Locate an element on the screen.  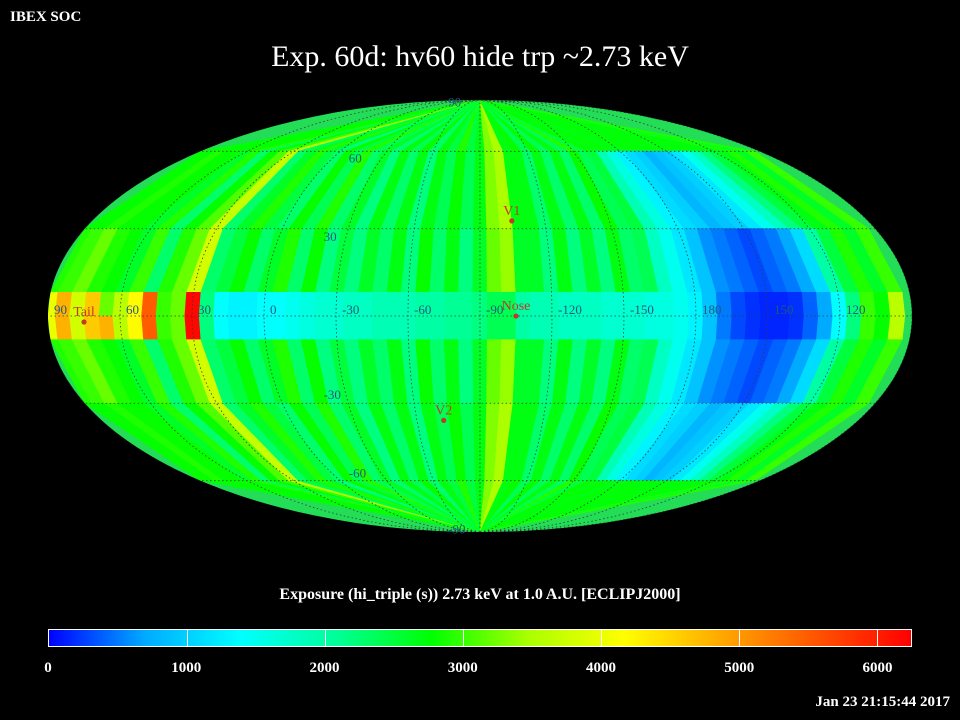
org-label: IBEX SOC is located at coordinates (46, 17).